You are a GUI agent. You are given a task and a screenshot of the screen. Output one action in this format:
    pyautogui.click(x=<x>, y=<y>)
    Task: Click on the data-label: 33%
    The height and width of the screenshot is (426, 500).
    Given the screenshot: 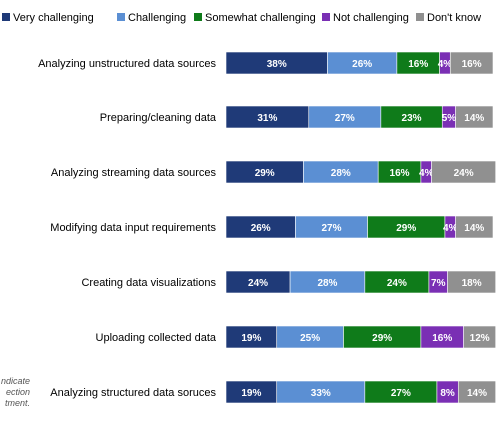 What is the action you would take?
    pyautogui.click(x=321, y=393)
    